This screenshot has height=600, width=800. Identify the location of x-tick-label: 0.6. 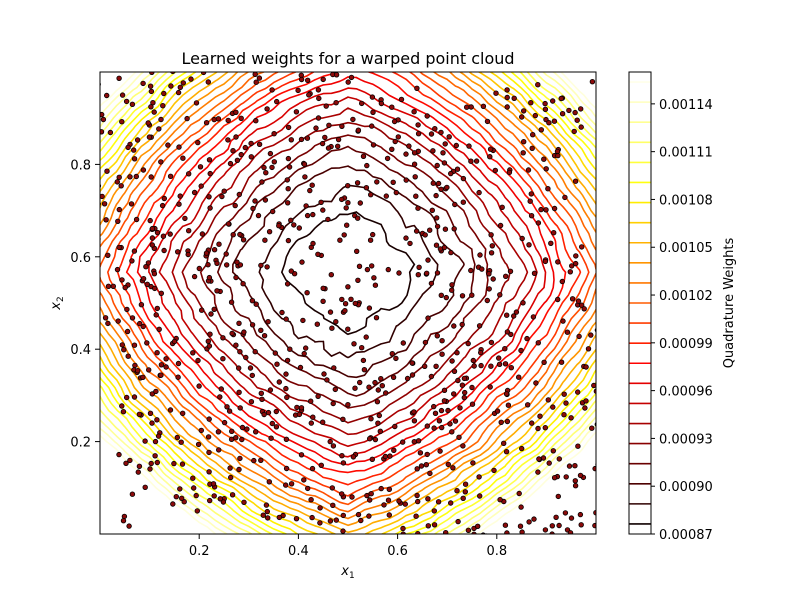
(397, 551).